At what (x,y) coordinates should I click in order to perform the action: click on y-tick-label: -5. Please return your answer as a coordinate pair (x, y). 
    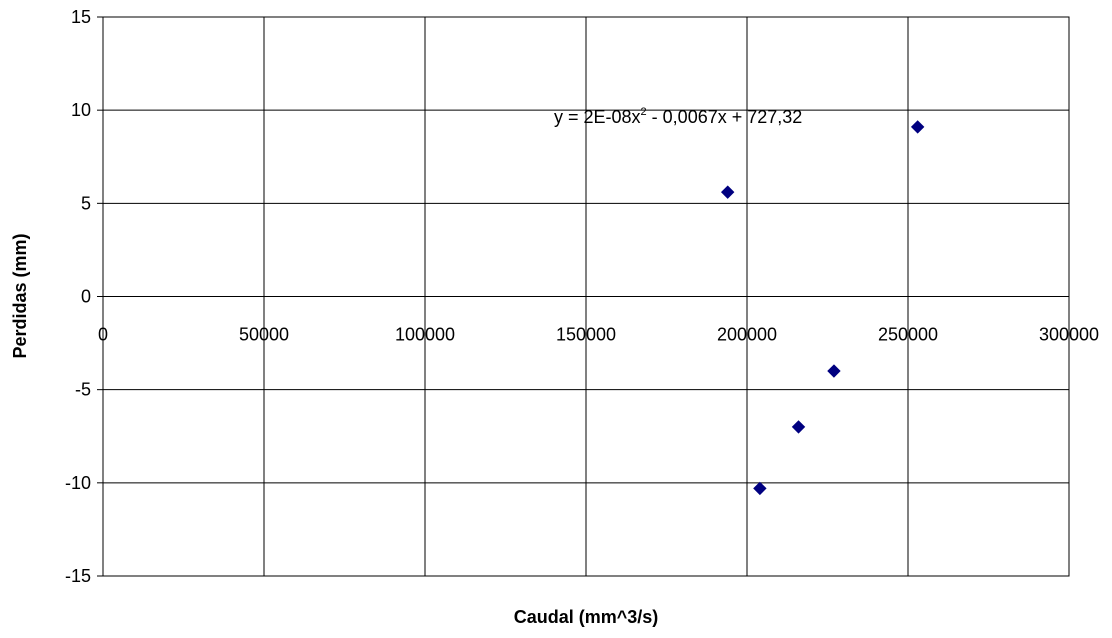
    Looking at the image, I should click on (83, 390).